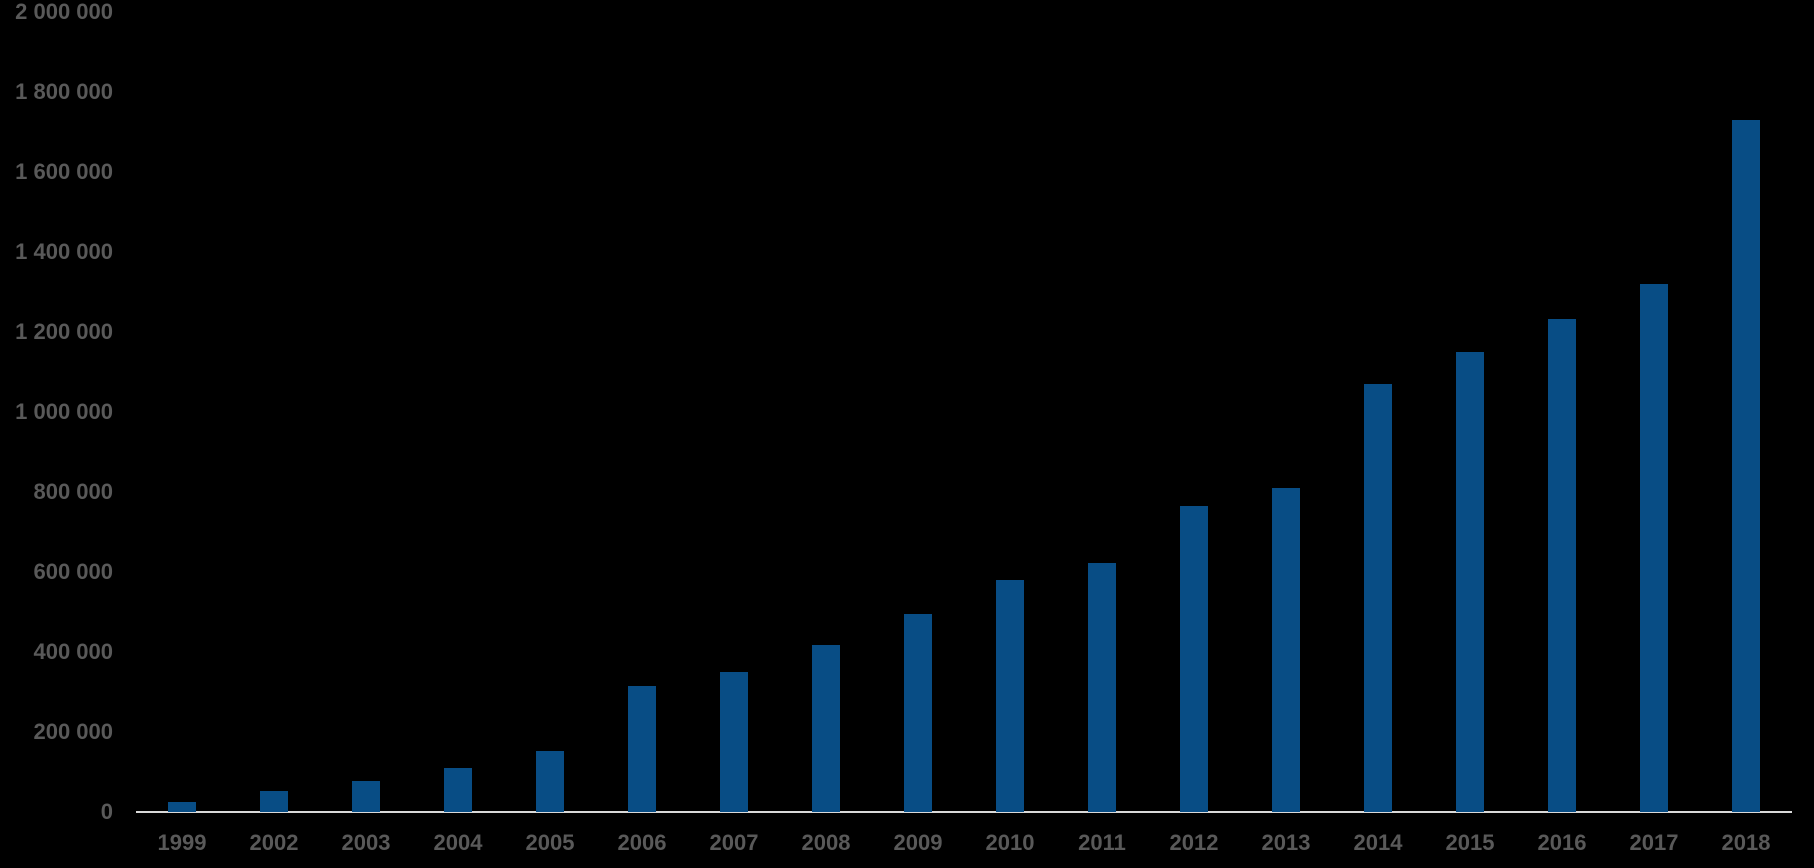 The height and width of the screenshot is (868, 1814). I want to click on bar-2004, so click(458, 790).